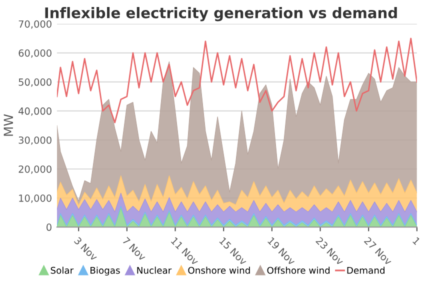 The image size is (425, 281). What do you see at coordinates (416, 241) in the screenshot?
I see `x-tick-label: 1` at bounding box center [416, 241].